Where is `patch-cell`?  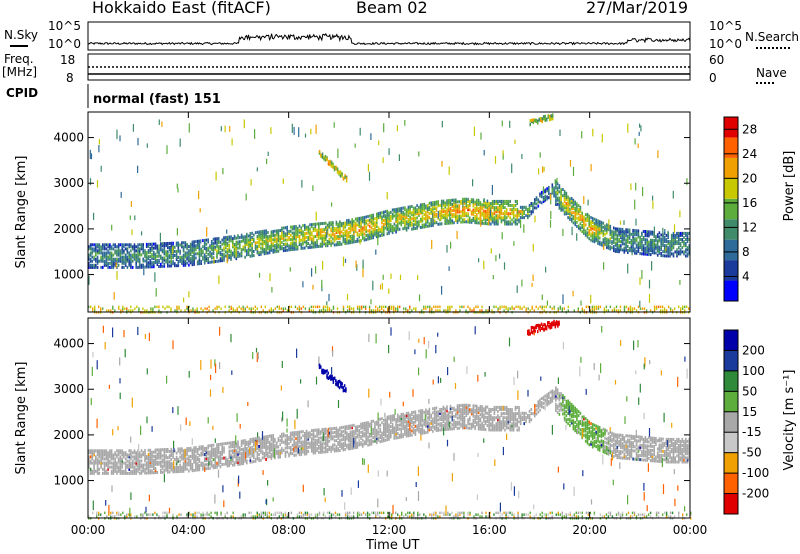
patch-cell is located at coordinates (550, 120).